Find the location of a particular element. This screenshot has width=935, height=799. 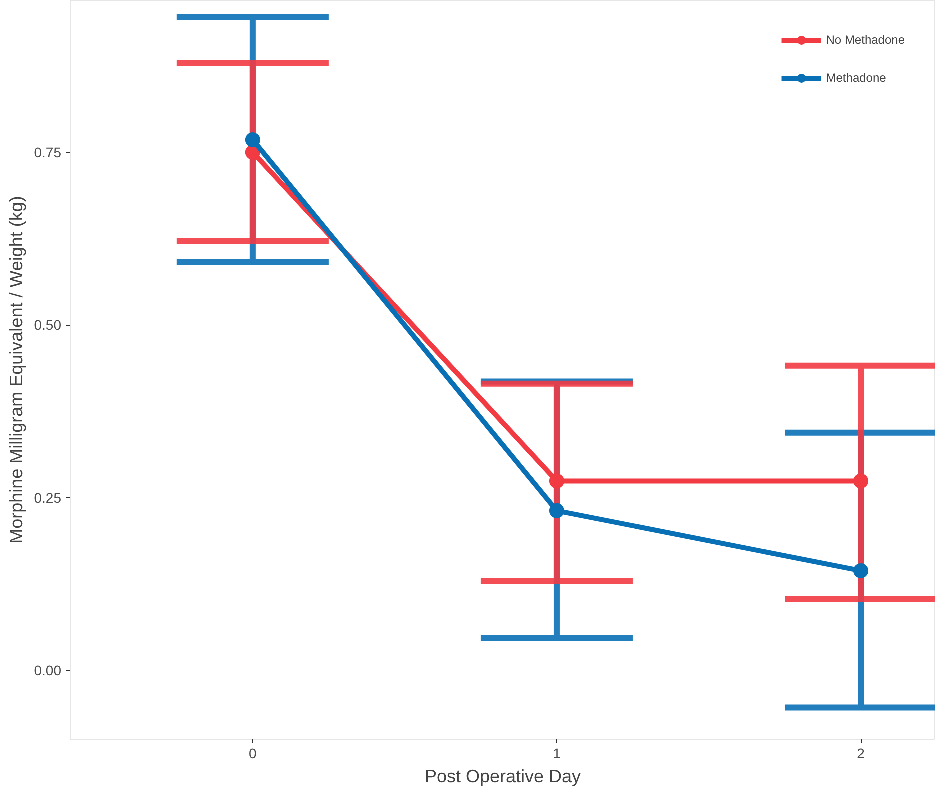

y-tick-label: 0.25 is located at coordinates (48, 498).